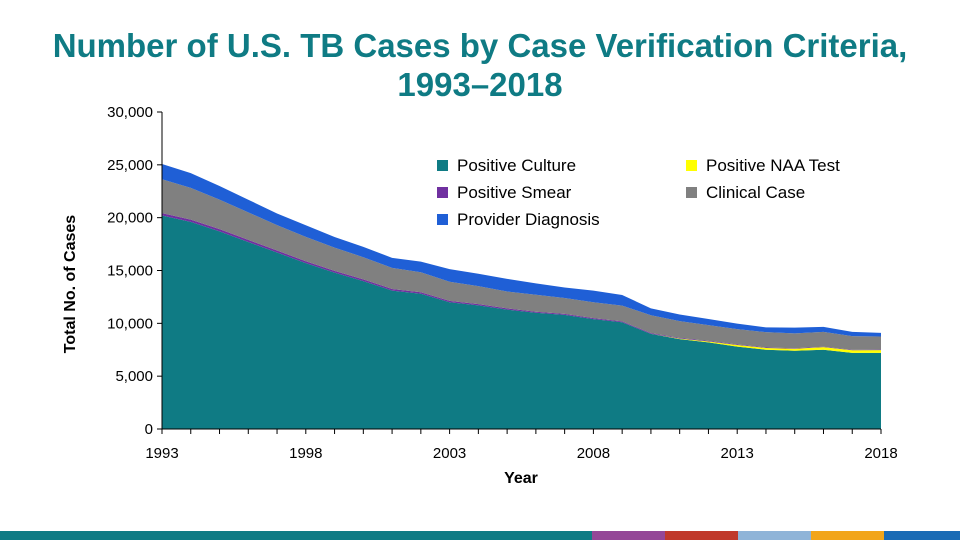 Image resolution: width=960 pixels, height=540 pixels. I want to click on y-axis-title: Total No. of Cases, so click(70, 284).